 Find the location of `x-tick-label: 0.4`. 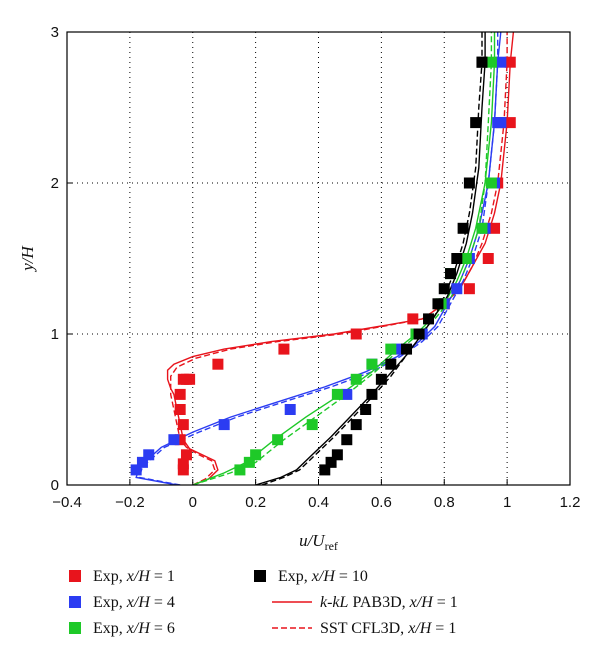

x-tick-label: 0.4 is located at coordinates (318, 502).